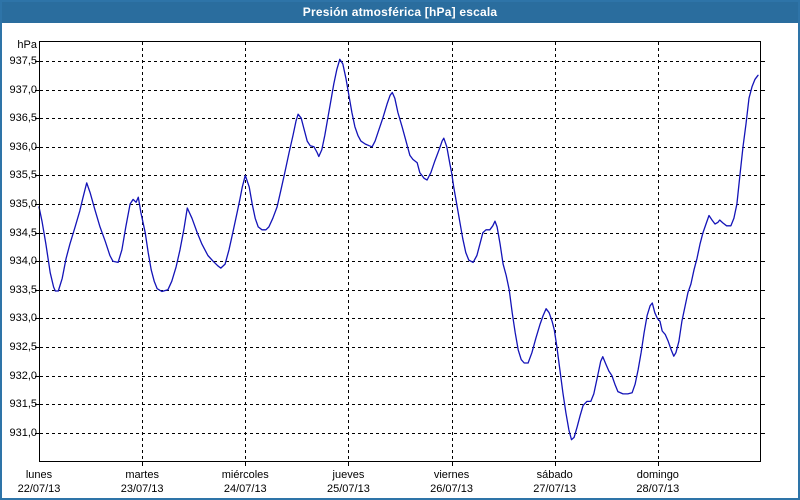  Describe the element at coordinates (27, 45) in the screenshot. I see `y-axis-unit-label: hPa` at that location.